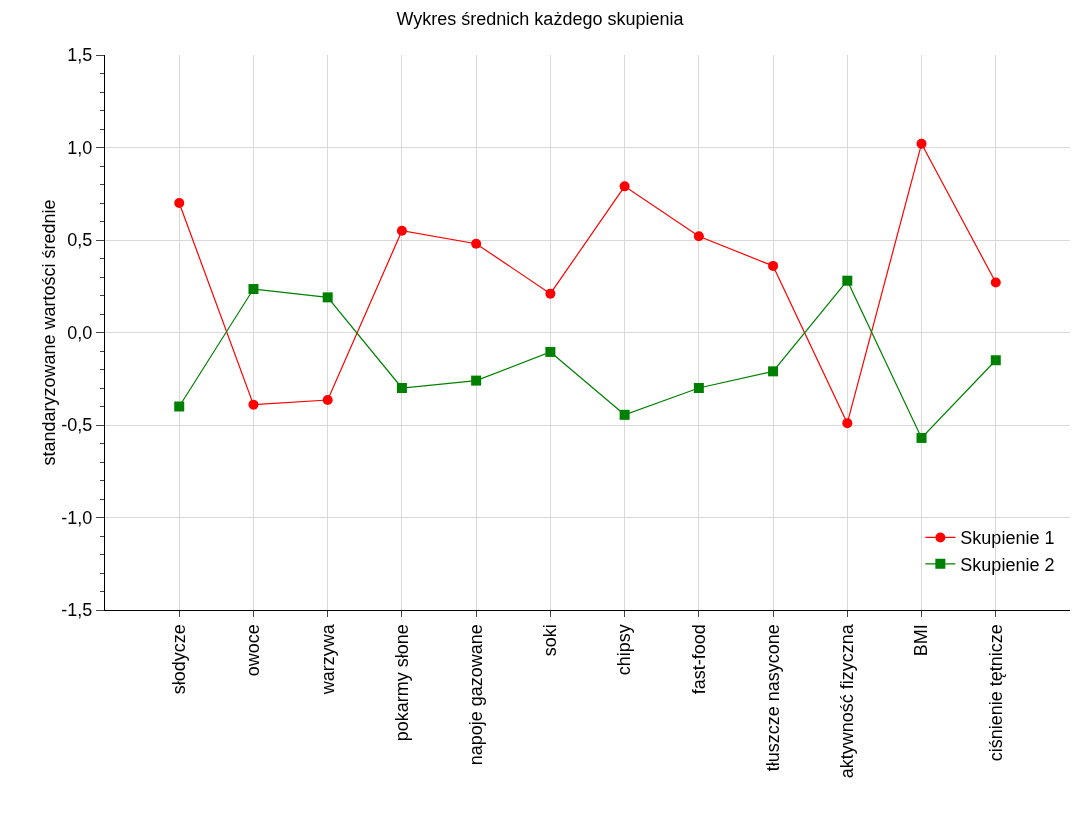  I want to click on y-tick-label: -1,5, so click(77, 610).